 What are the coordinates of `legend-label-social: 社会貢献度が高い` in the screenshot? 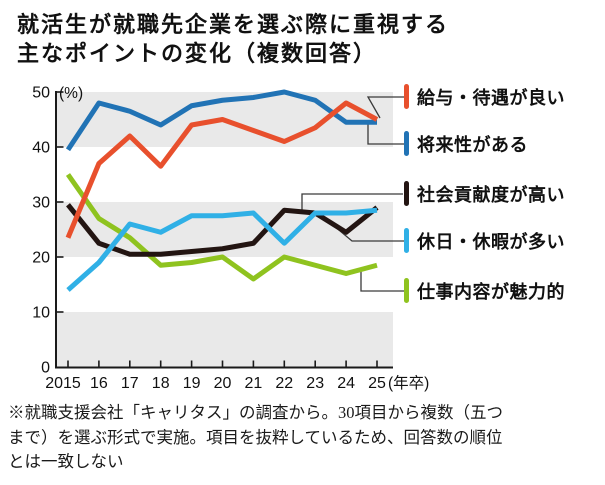 It's located at (491, 194).